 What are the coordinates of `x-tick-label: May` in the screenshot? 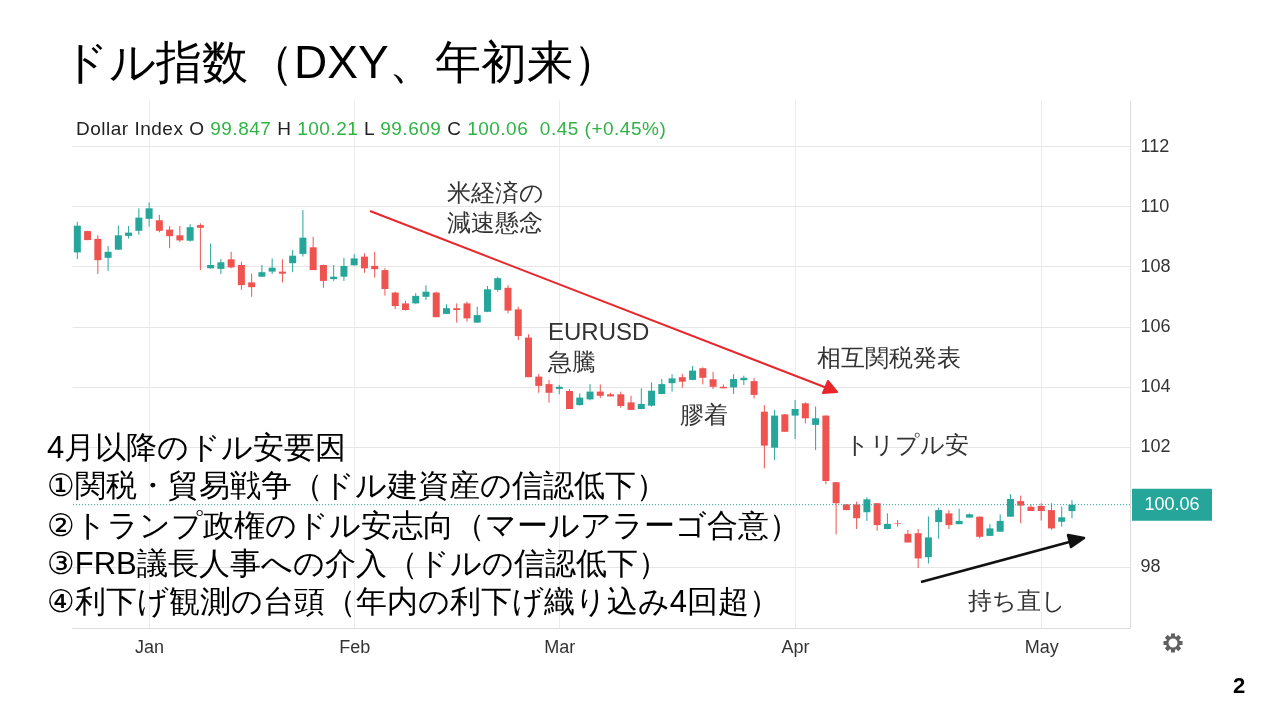 It's located at (1041, 646).